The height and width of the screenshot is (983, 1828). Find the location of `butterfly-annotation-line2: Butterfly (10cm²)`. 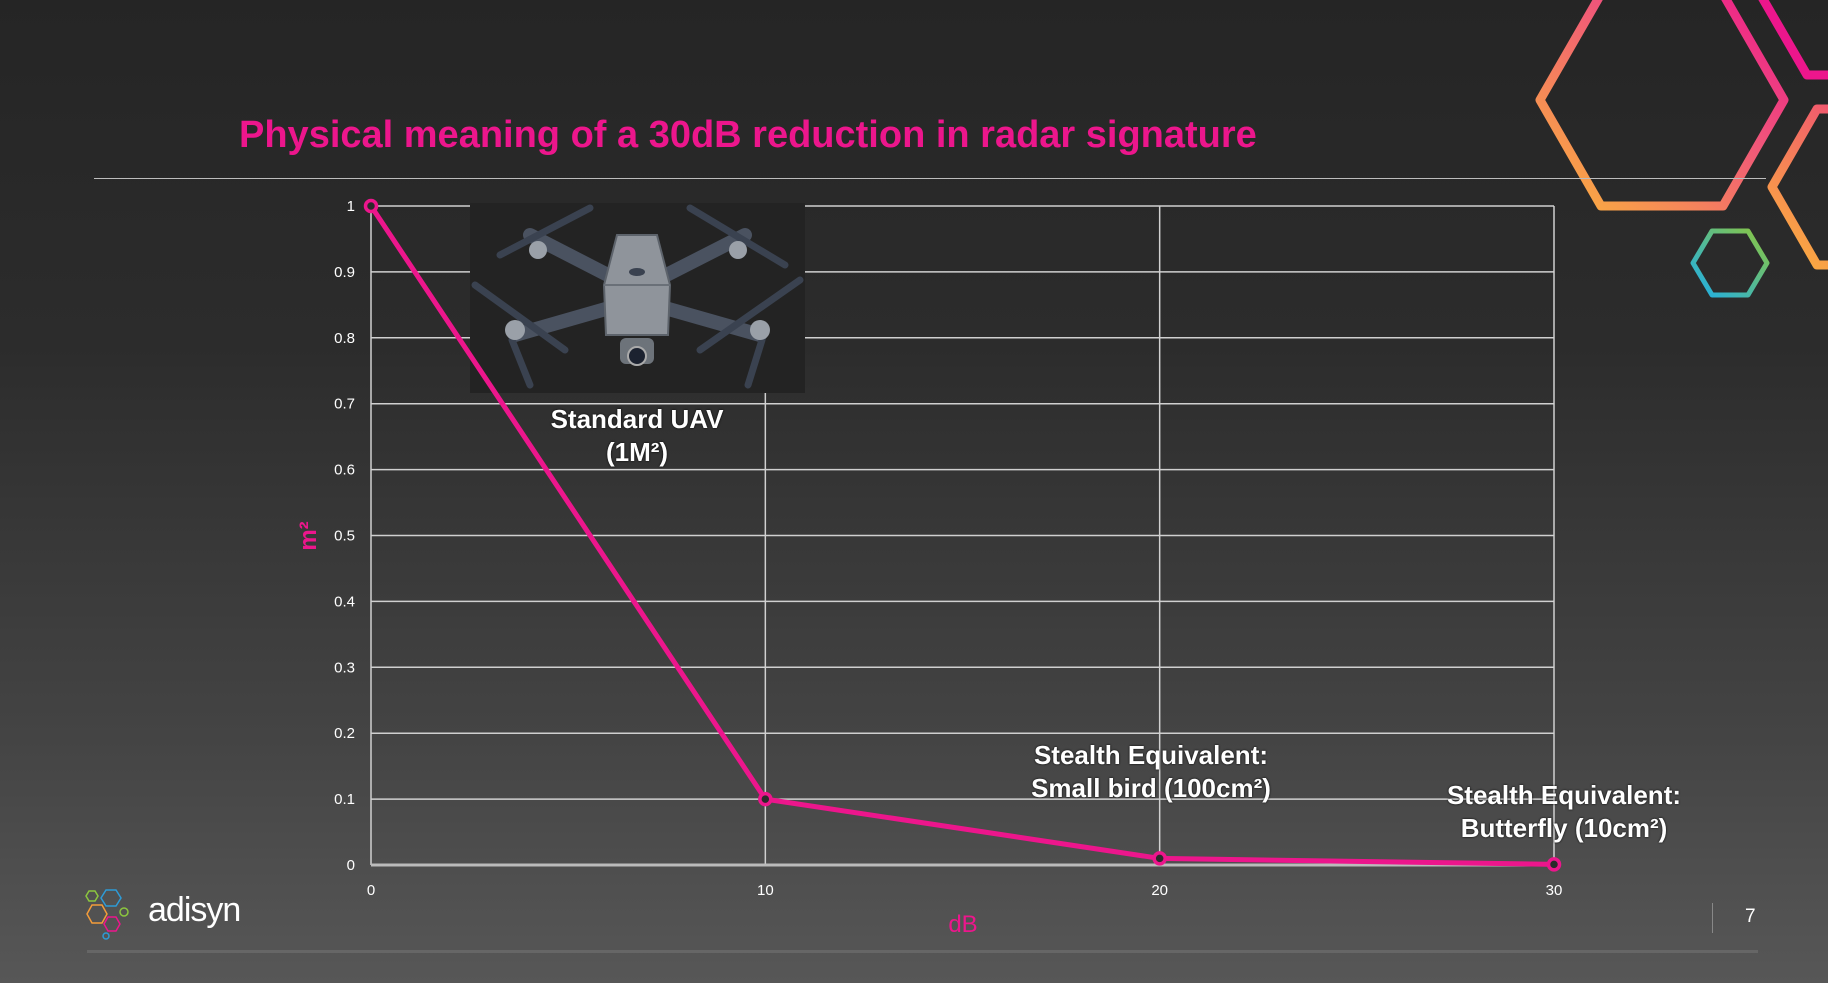

butterfly-annotation-line2: Butterfly (10cm²) is located at coordinates (1564, 828).